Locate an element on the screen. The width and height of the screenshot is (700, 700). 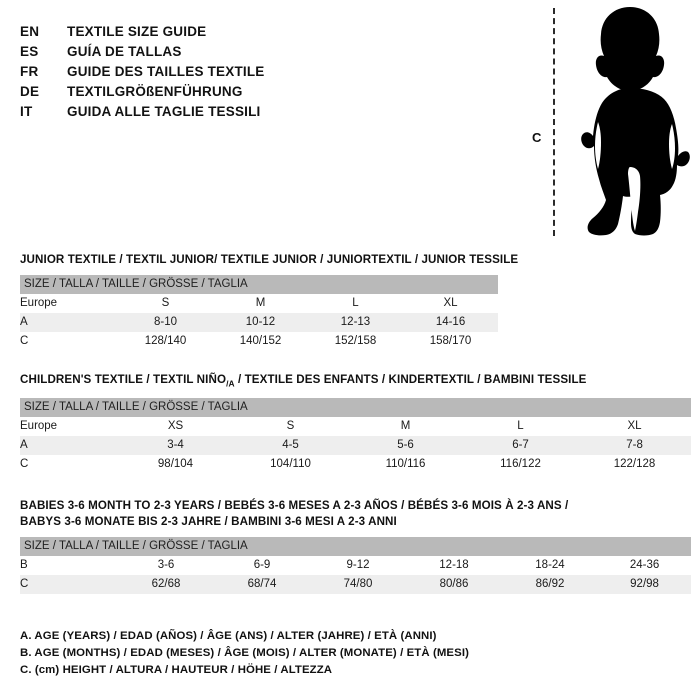
cell-value: 14-16 is located at coordinates (451, 322).